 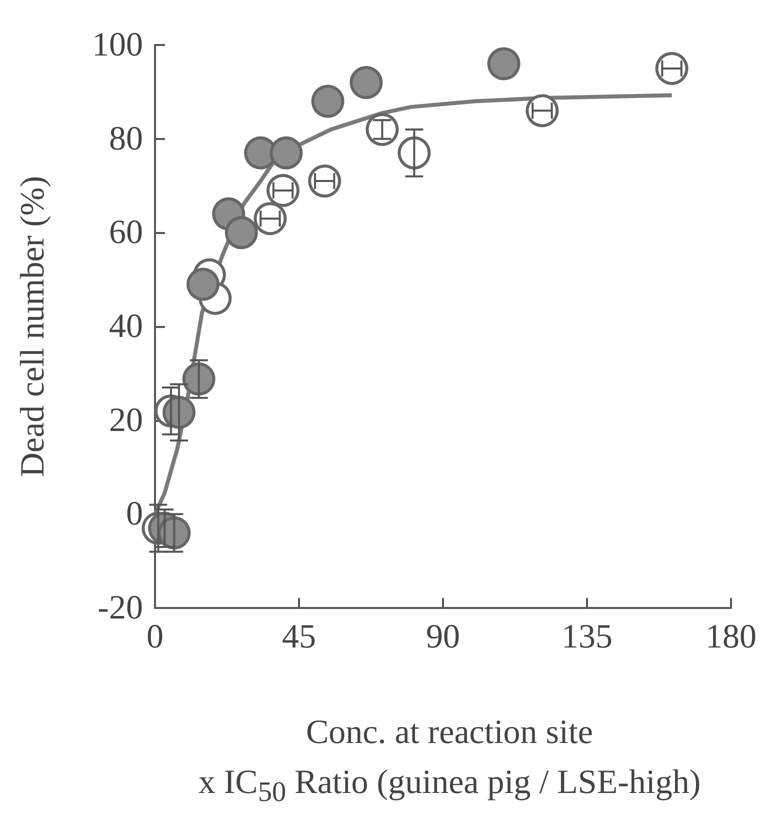 I want to click on x-tick-label: 135, so click(x=587, y=637).